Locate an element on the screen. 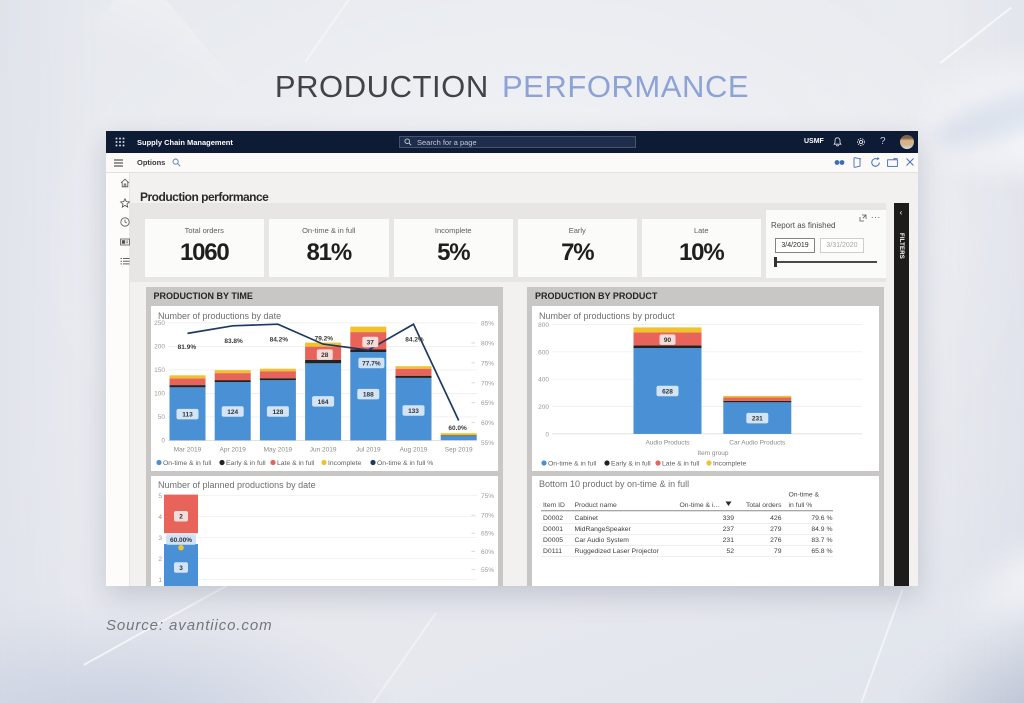  svg-text: Sep 2019 is located at coordinates (458, 450).